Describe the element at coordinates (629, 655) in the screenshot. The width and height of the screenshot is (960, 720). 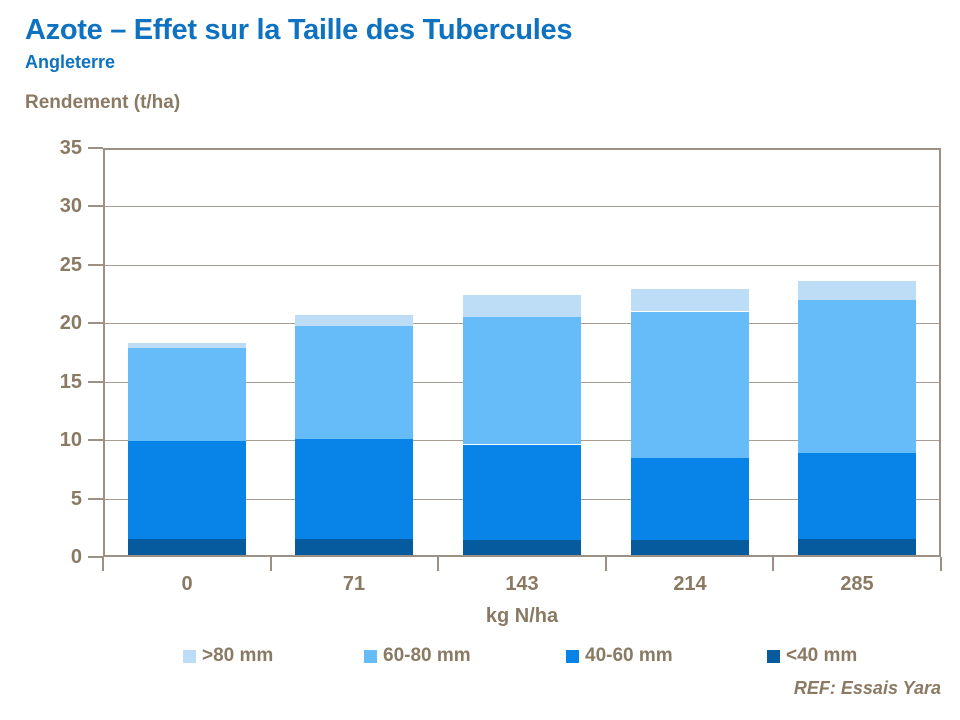
I see `legend-label: 40-60 mm` at that location.